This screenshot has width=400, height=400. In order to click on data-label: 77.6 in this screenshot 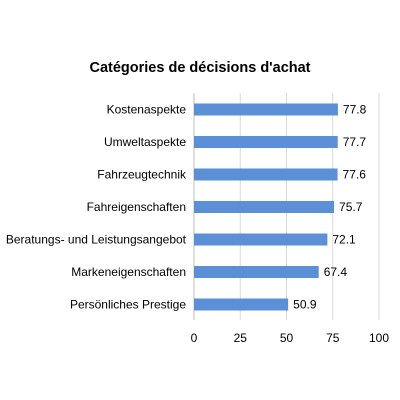, I will do `click(355, 175)`.